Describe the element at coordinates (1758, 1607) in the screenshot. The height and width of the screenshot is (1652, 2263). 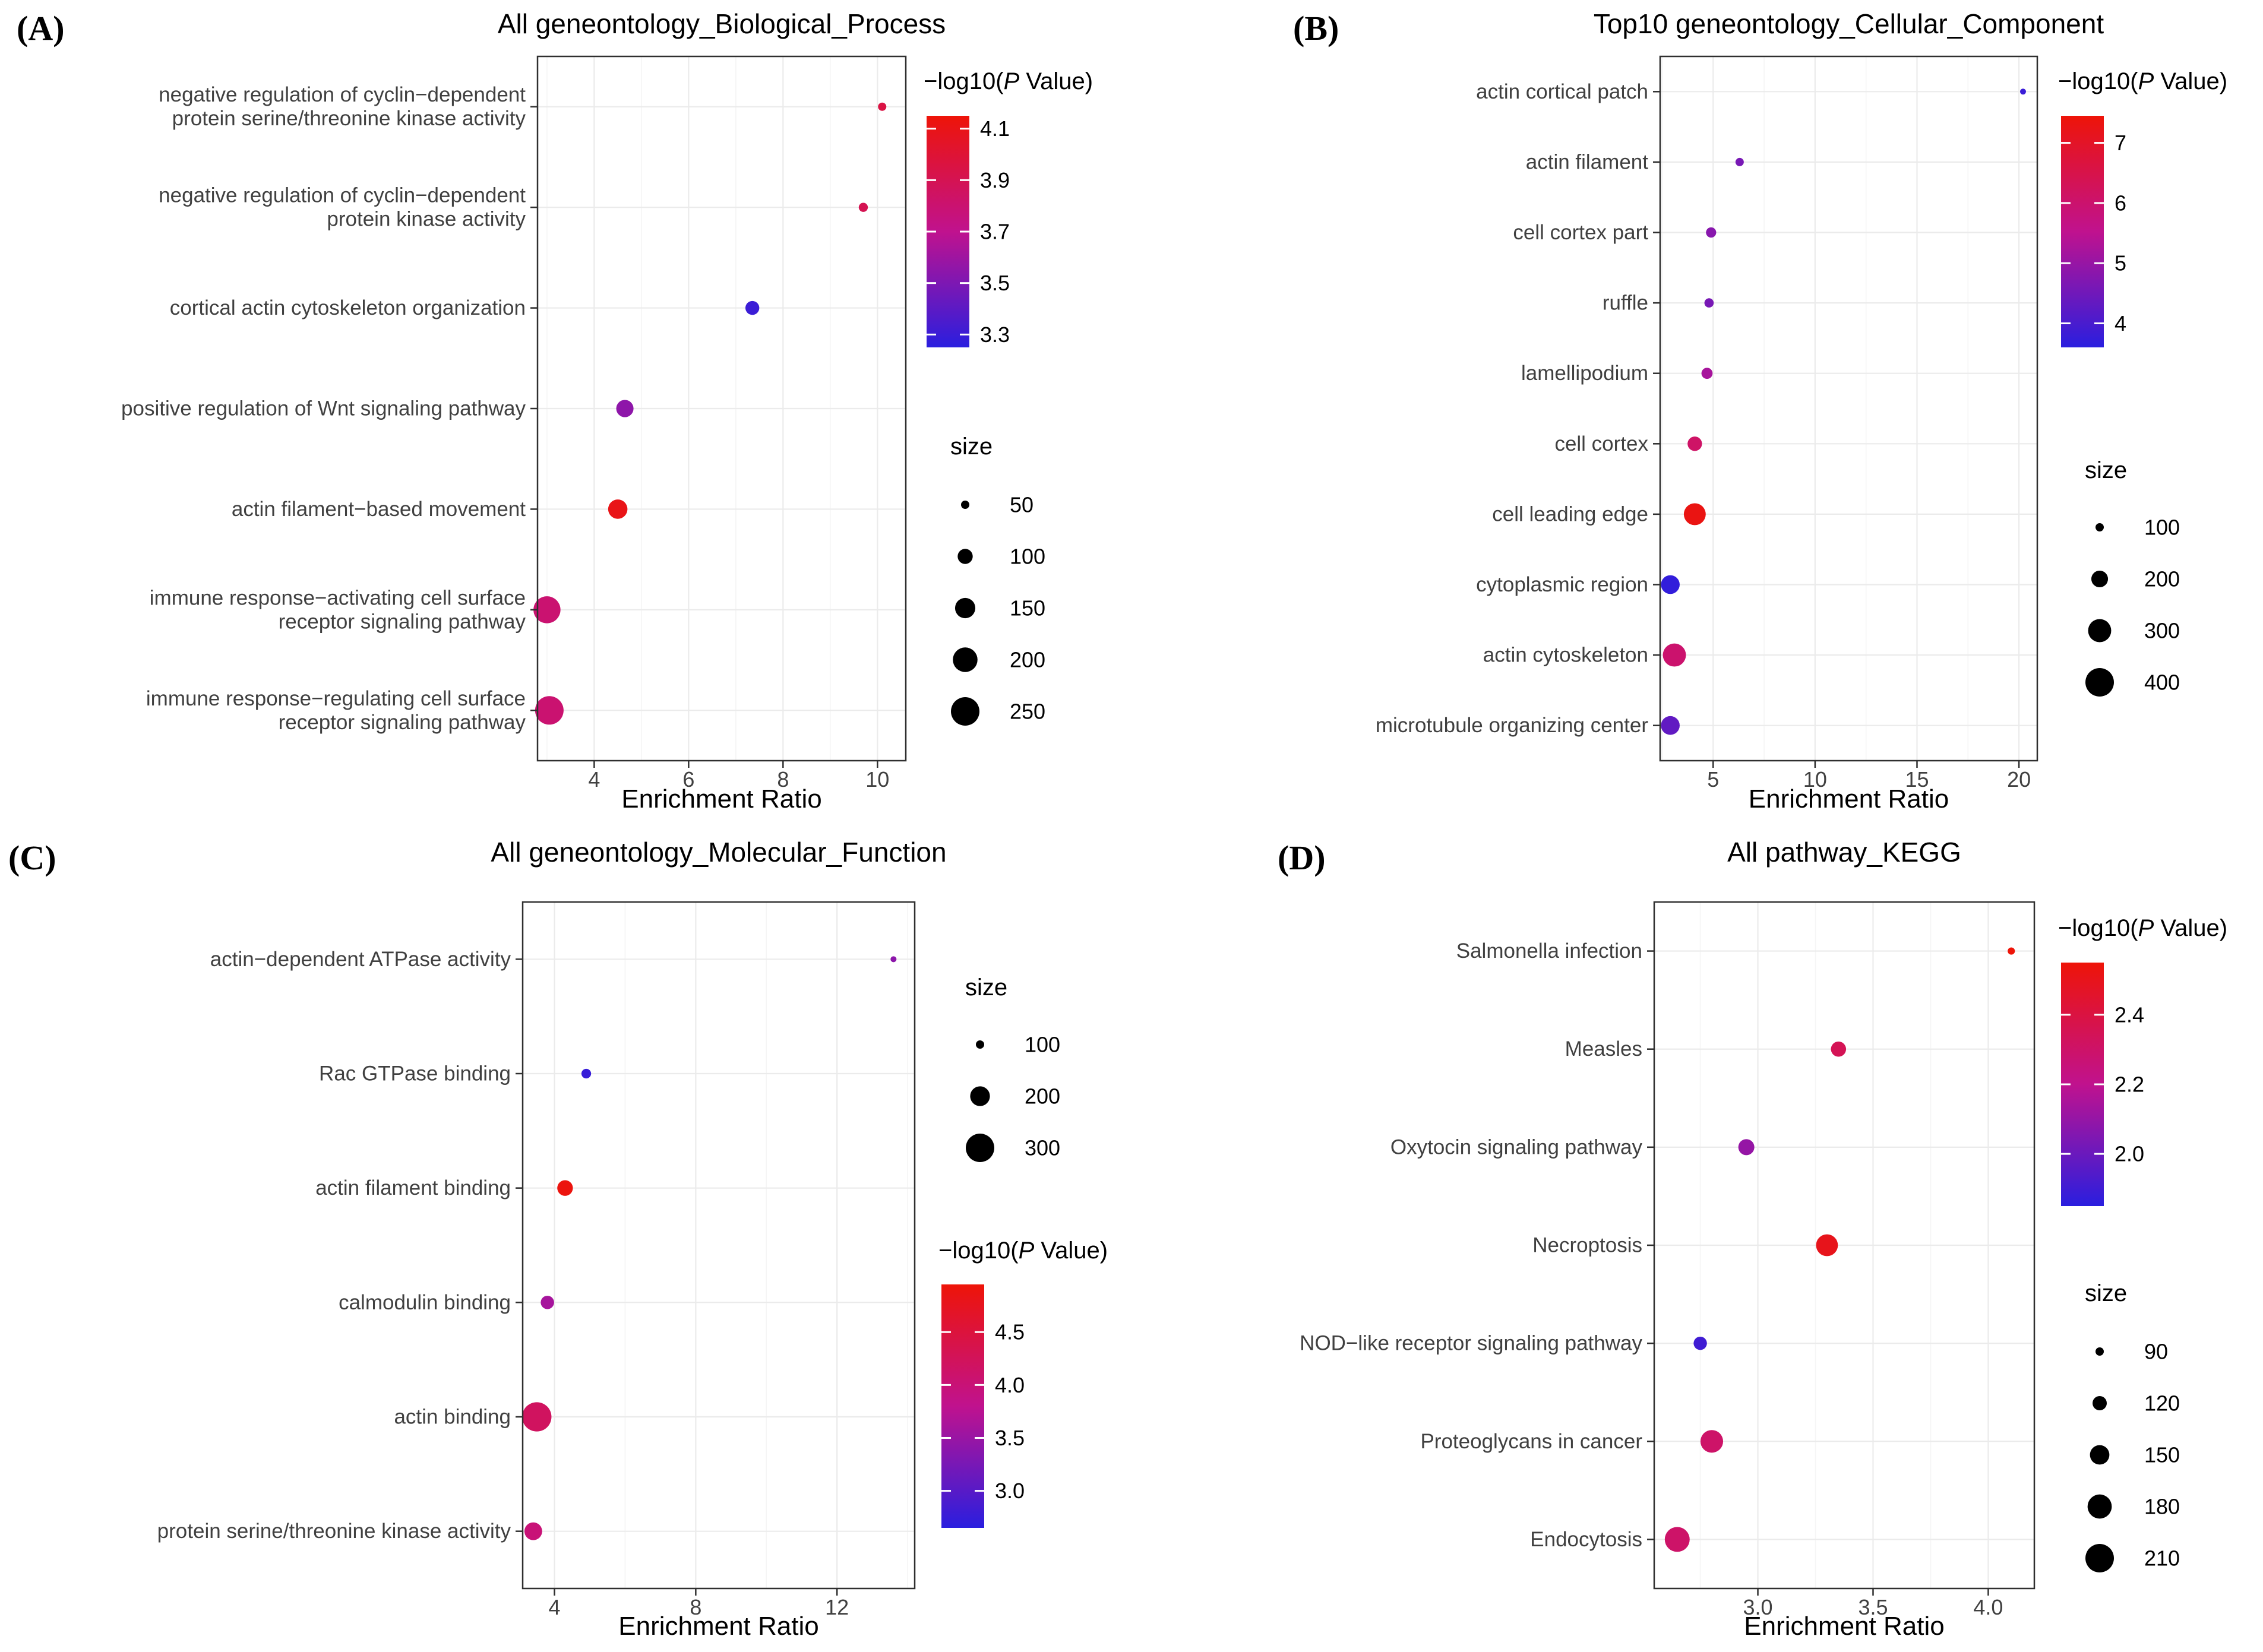
I see `x-axis-tick-label: 3.0` at that location.